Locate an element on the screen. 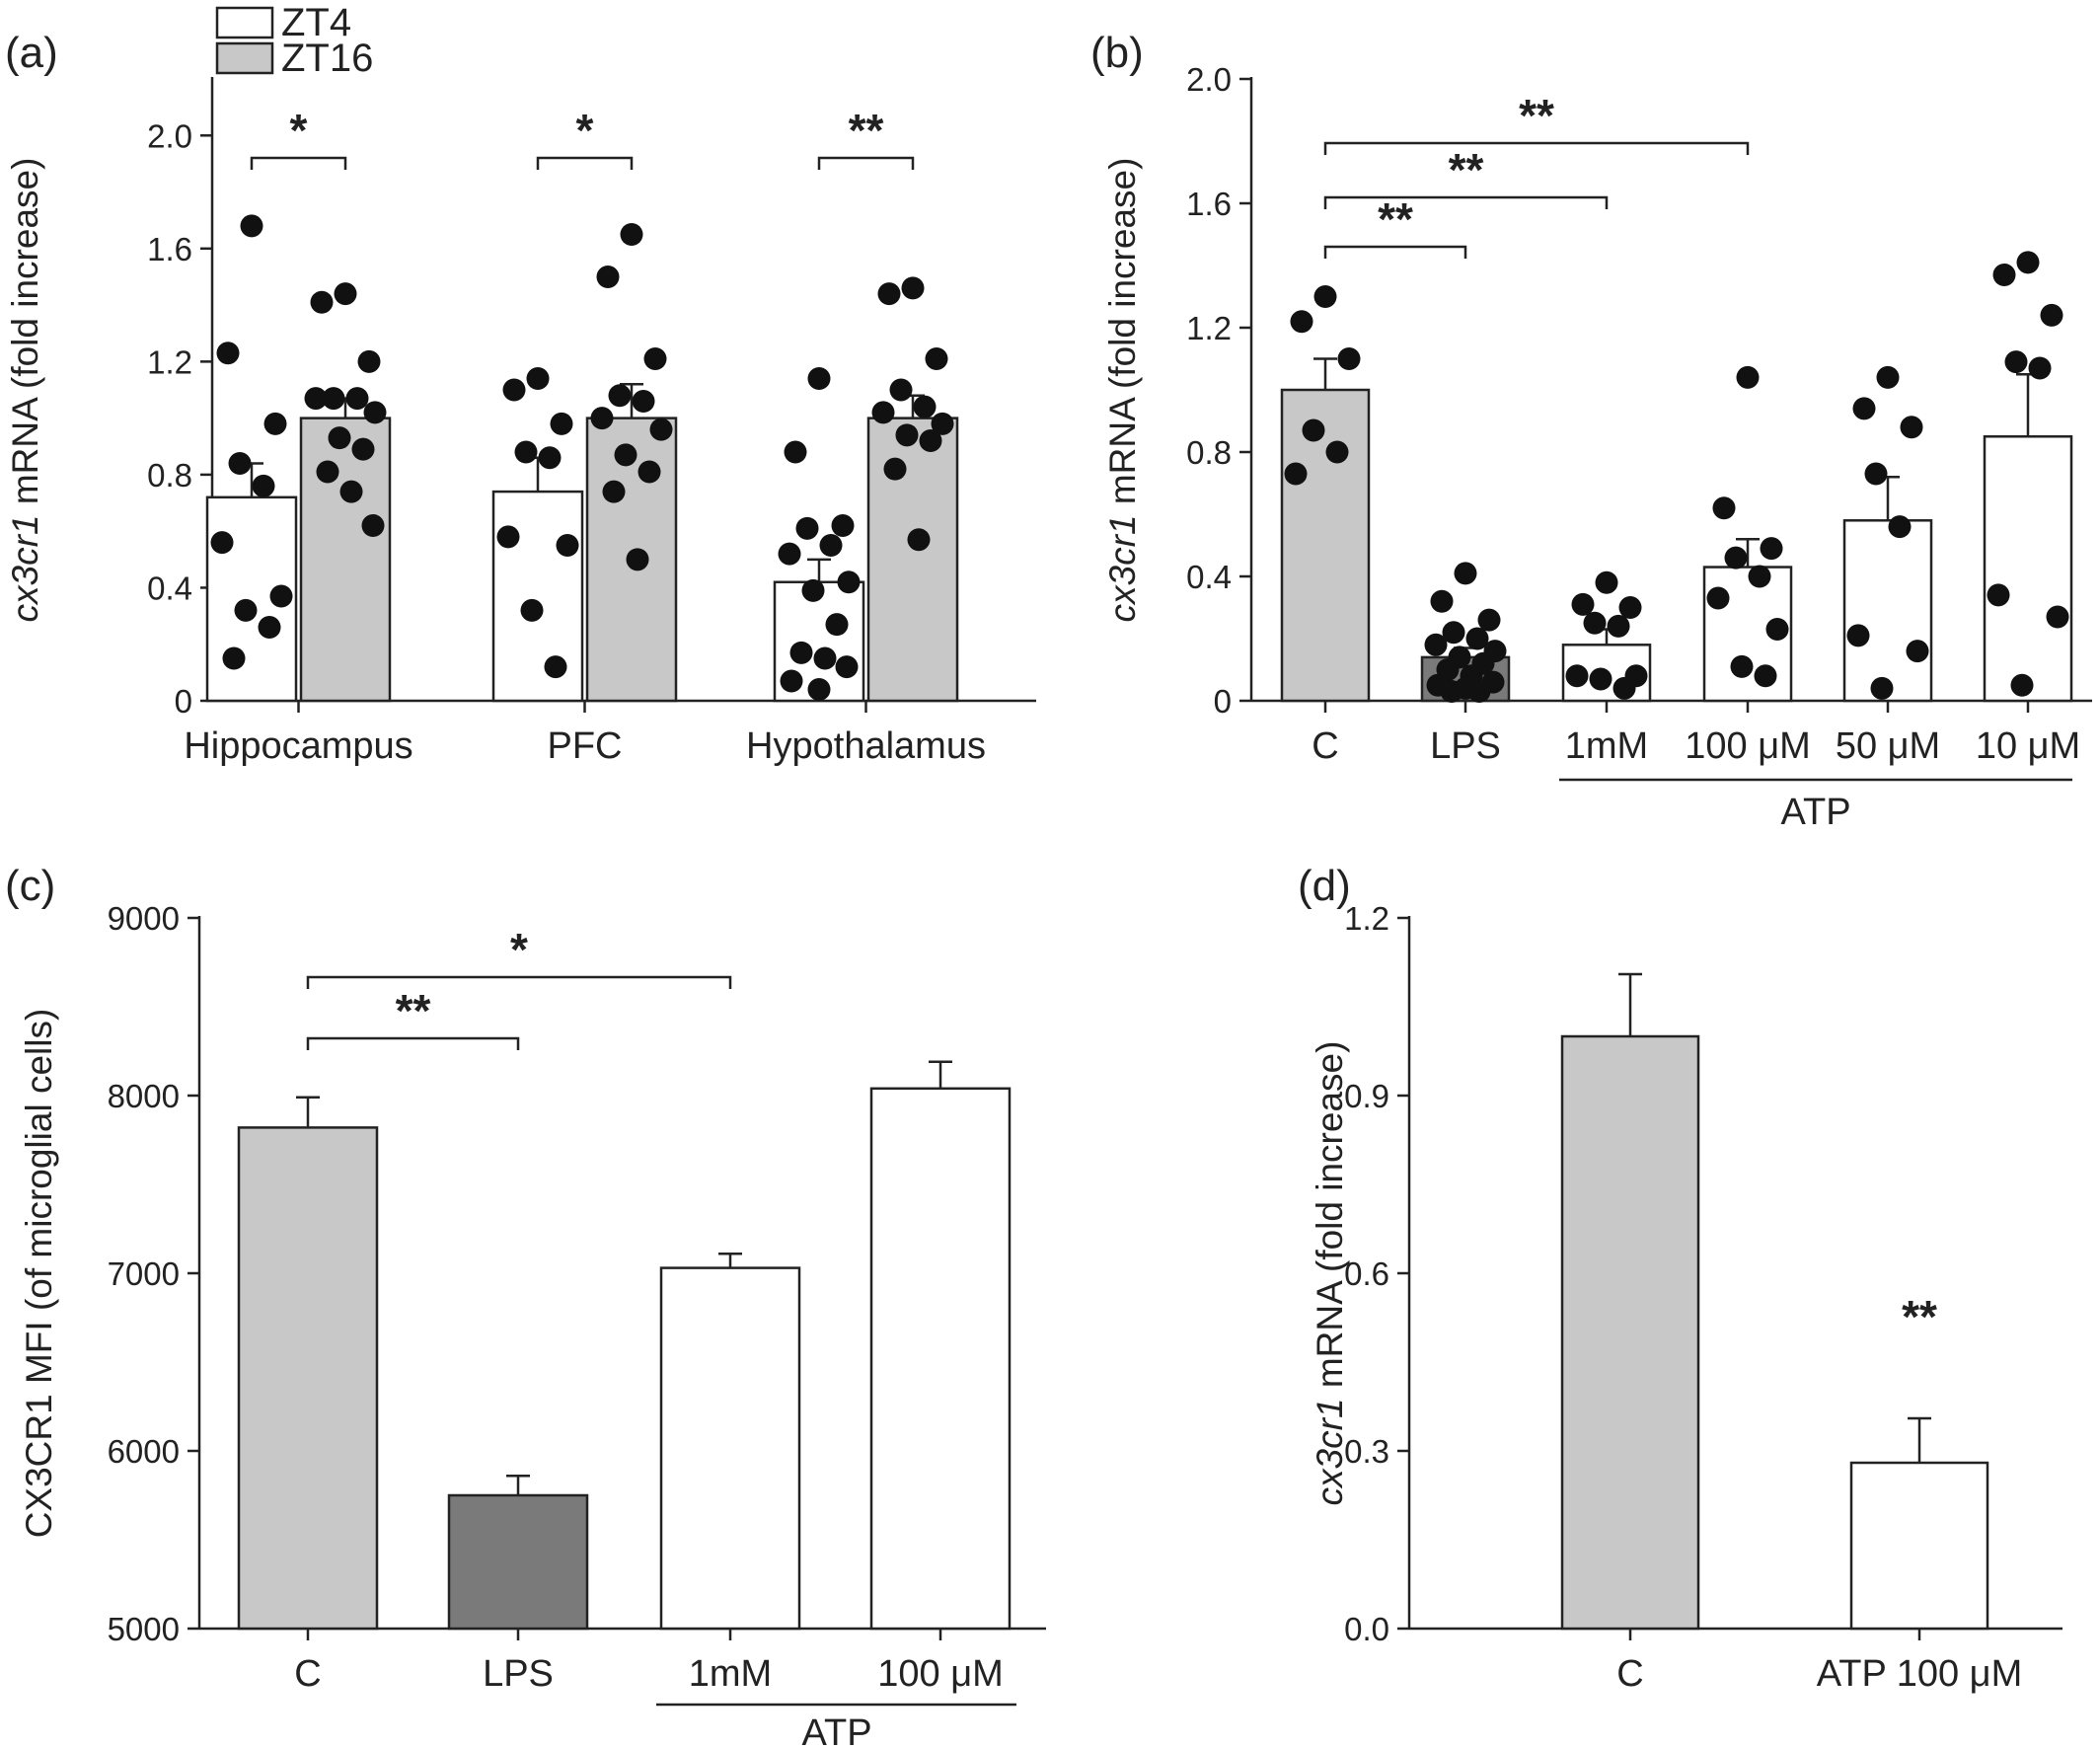 This screenshot has height=1748, width=2100. y-tick-label: 0.6 is located at coordinates (1366, 1273).